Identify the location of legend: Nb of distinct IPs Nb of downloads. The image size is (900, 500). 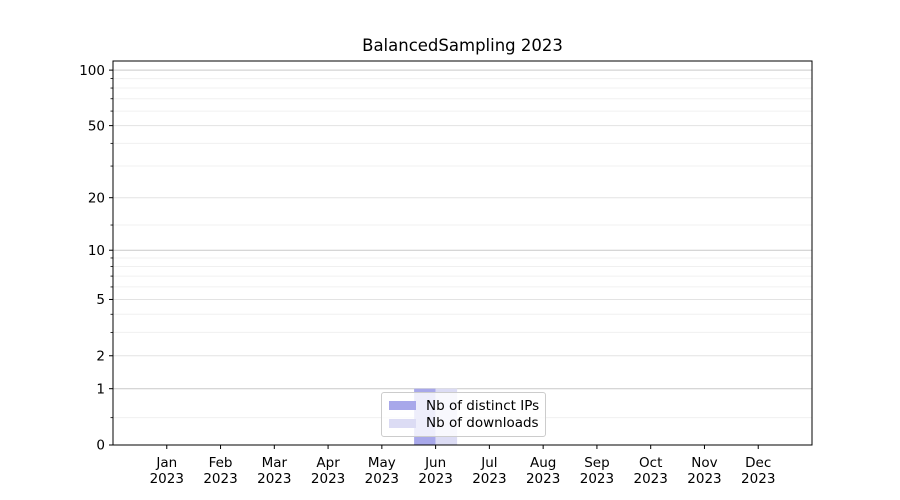
(463, 414).